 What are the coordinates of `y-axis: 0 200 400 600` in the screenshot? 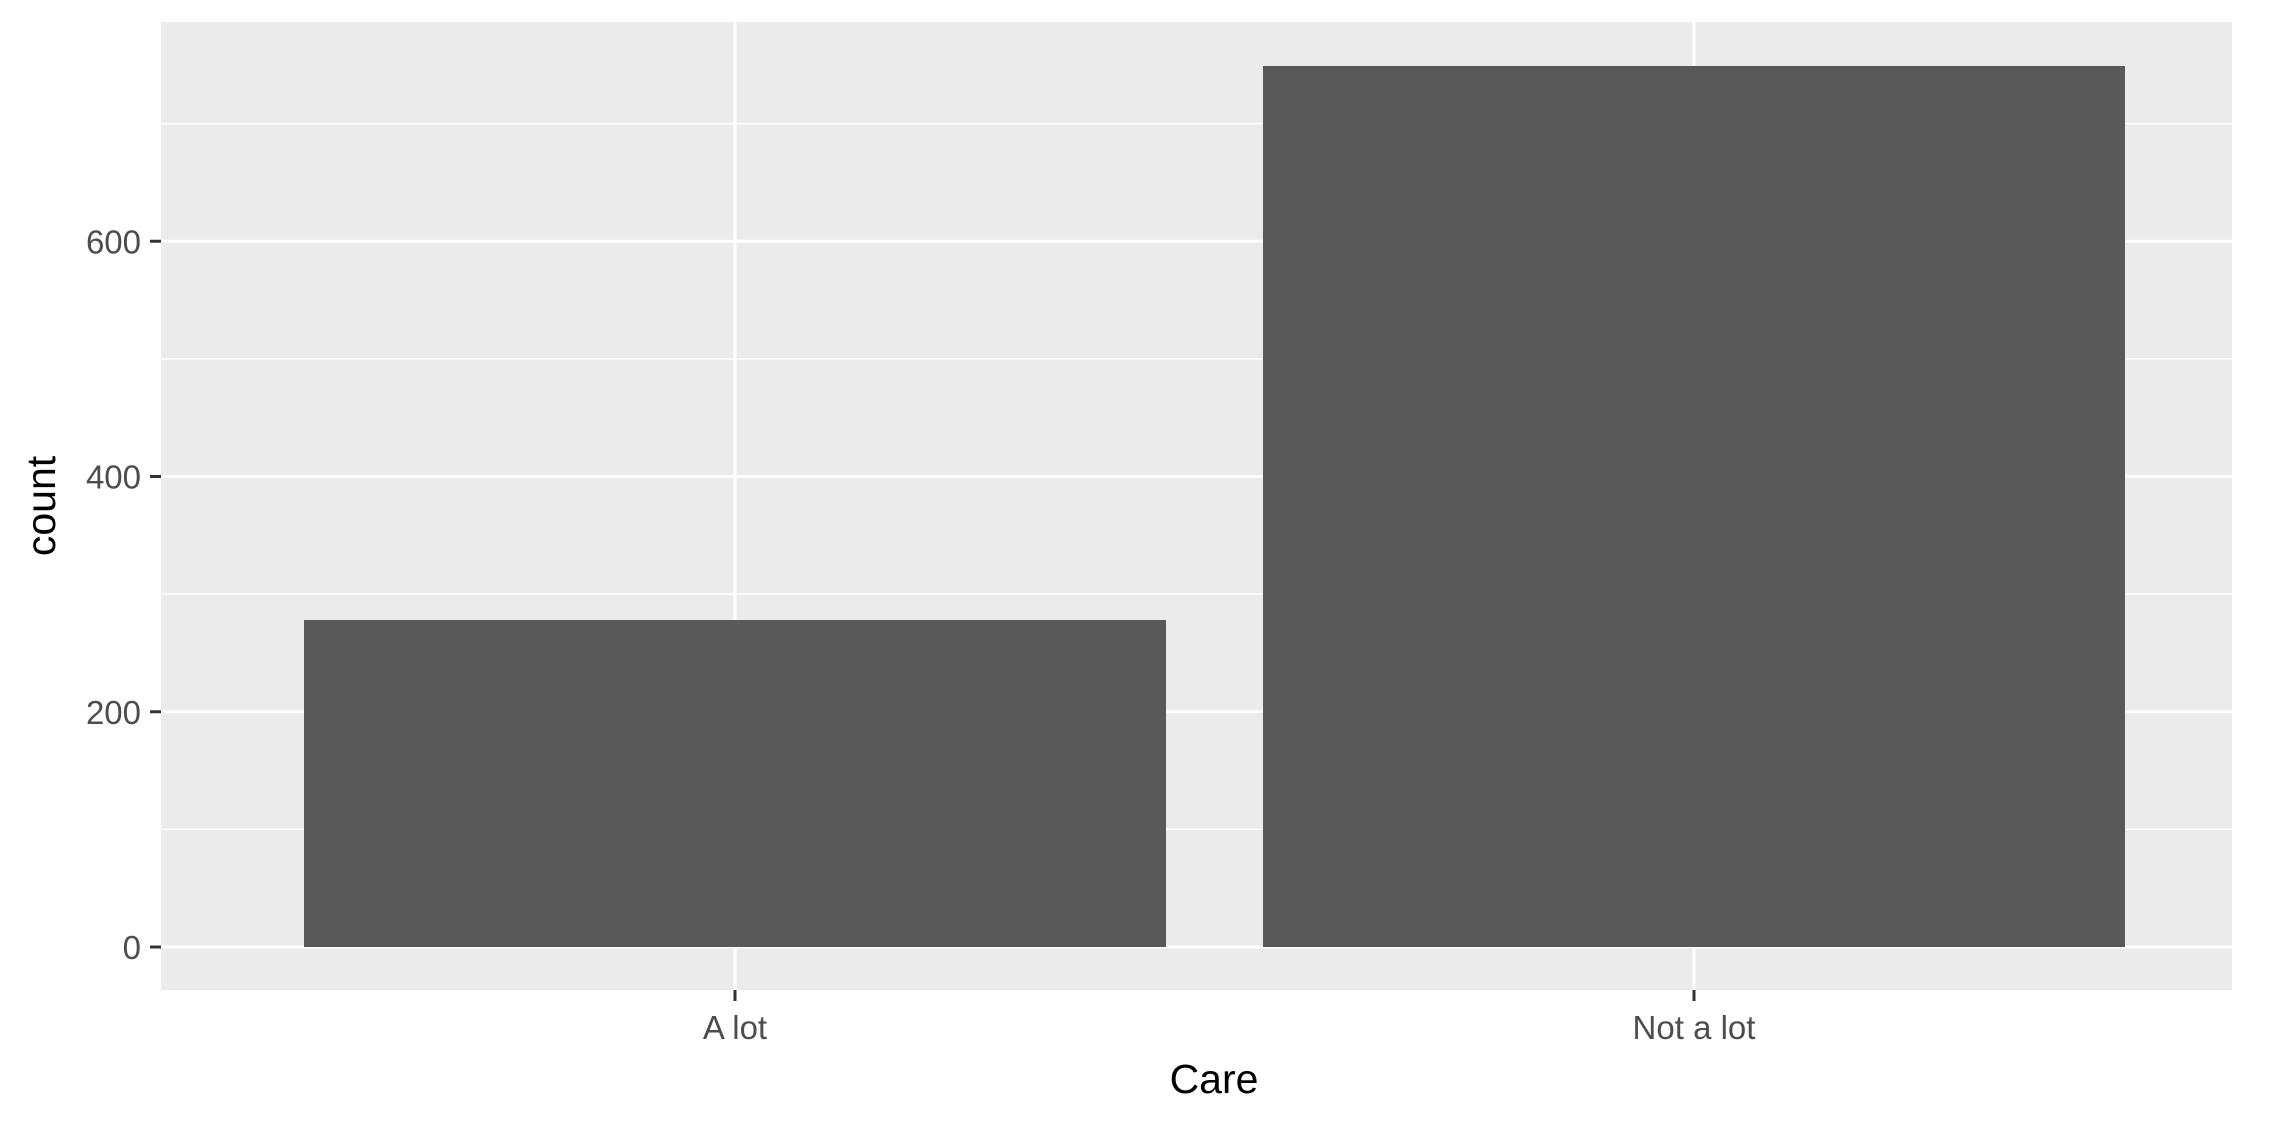 It's located at (123, 594).